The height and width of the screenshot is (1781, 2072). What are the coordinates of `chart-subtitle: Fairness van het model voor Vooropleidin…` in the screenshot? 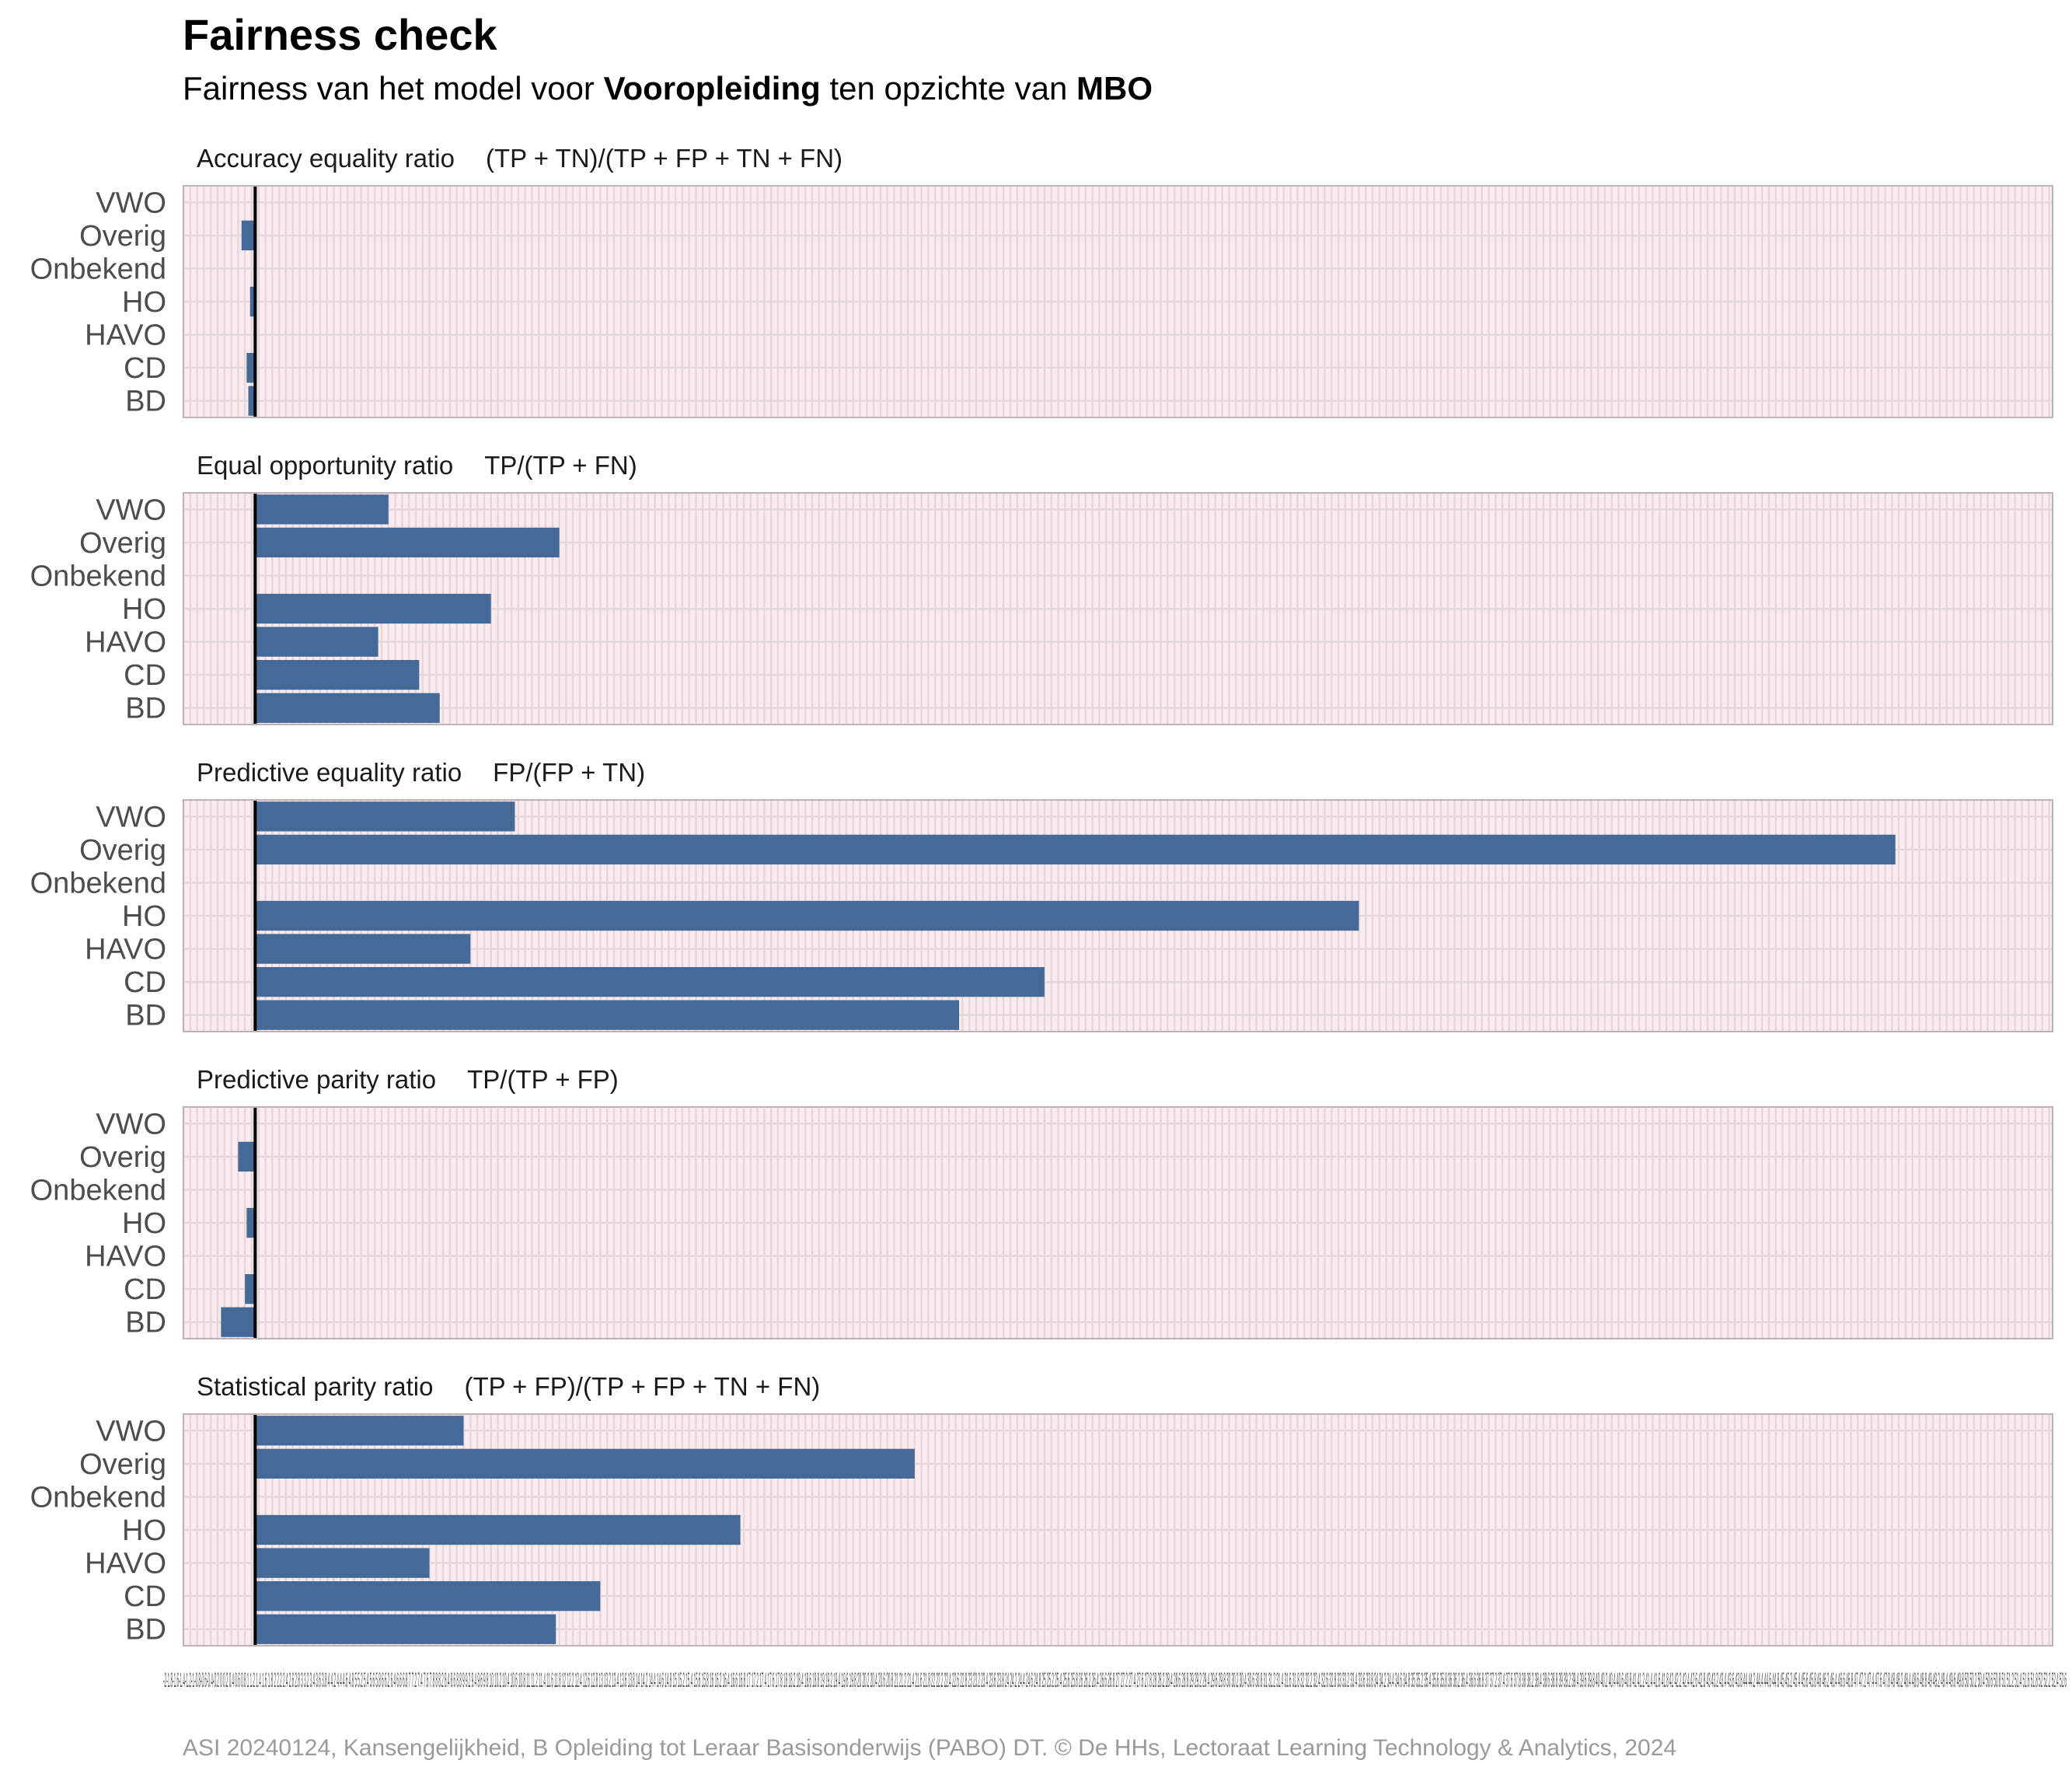 It's located at (668, 88).